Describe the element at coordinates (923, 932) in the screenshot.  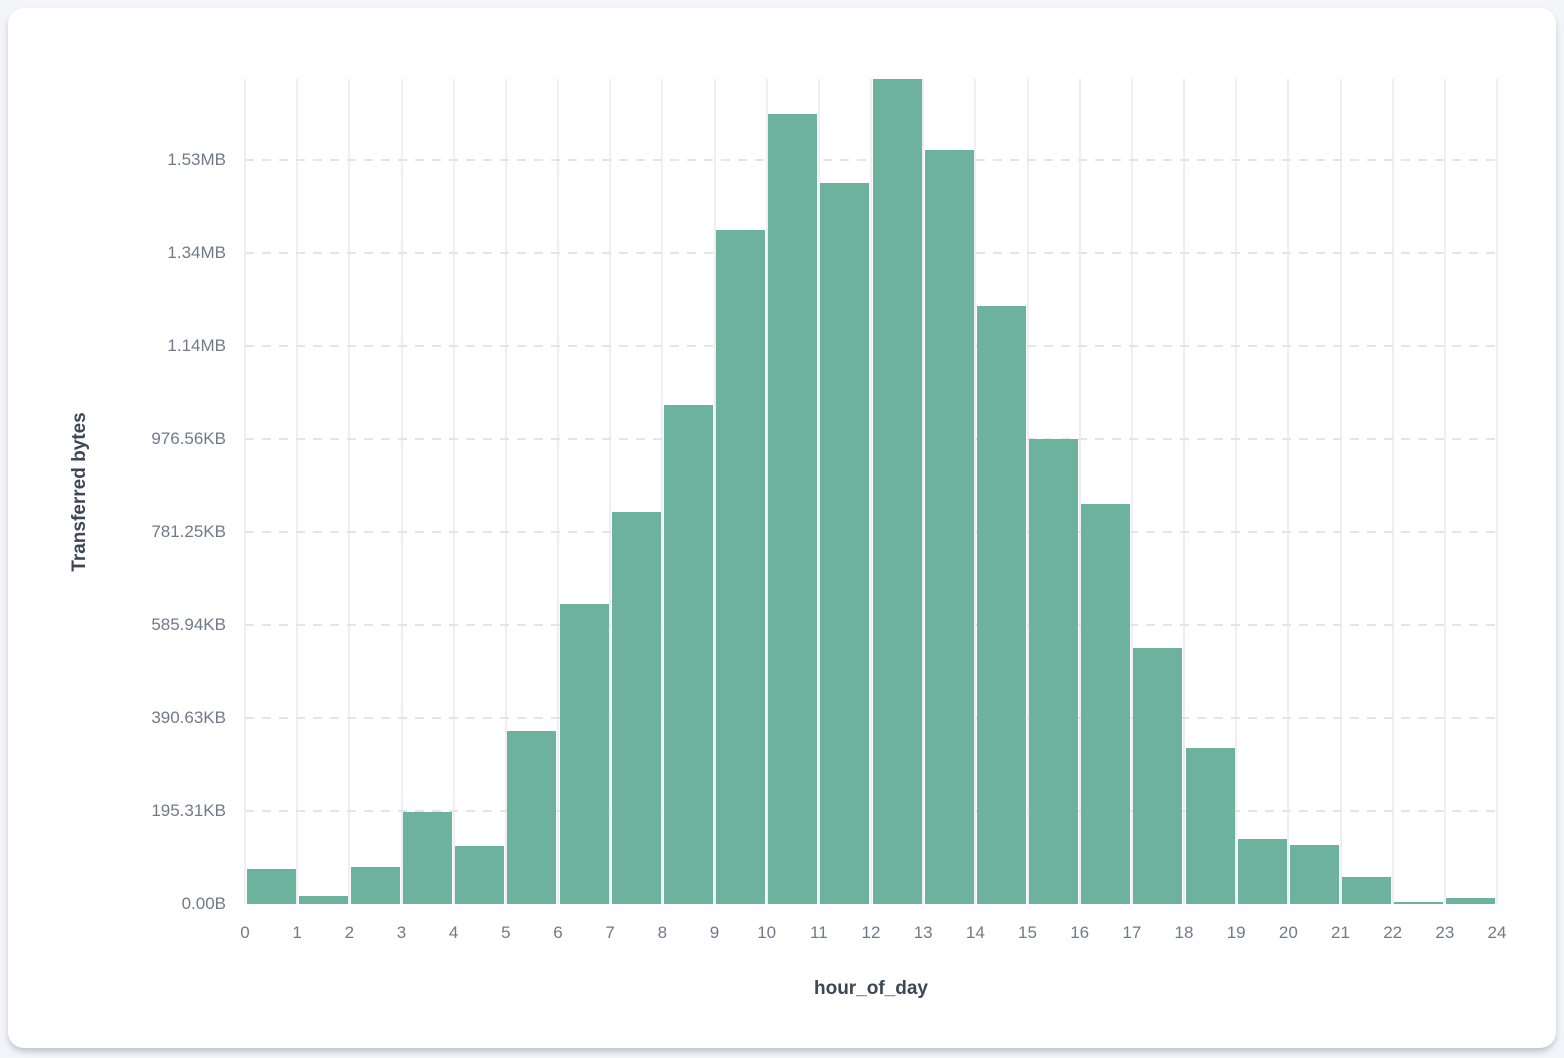
I see `x-tick-label: 13` at that location.